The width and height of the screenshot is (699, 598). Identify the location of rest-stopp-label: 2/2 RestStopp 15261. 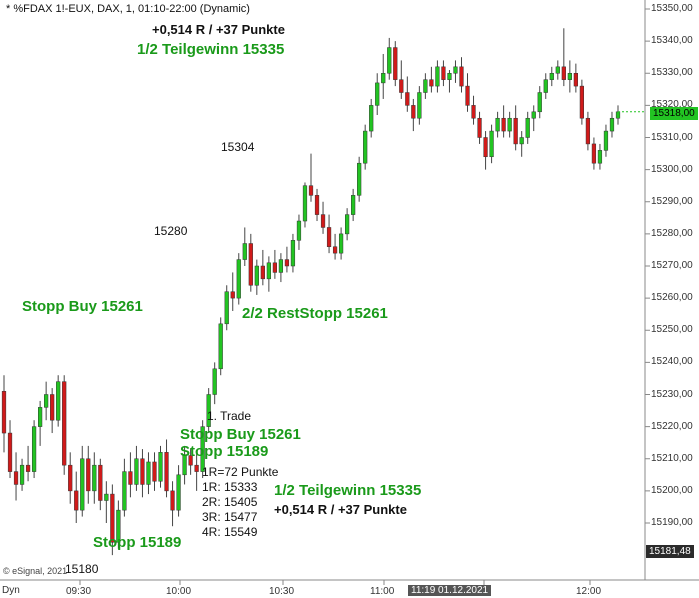
(315, 313).